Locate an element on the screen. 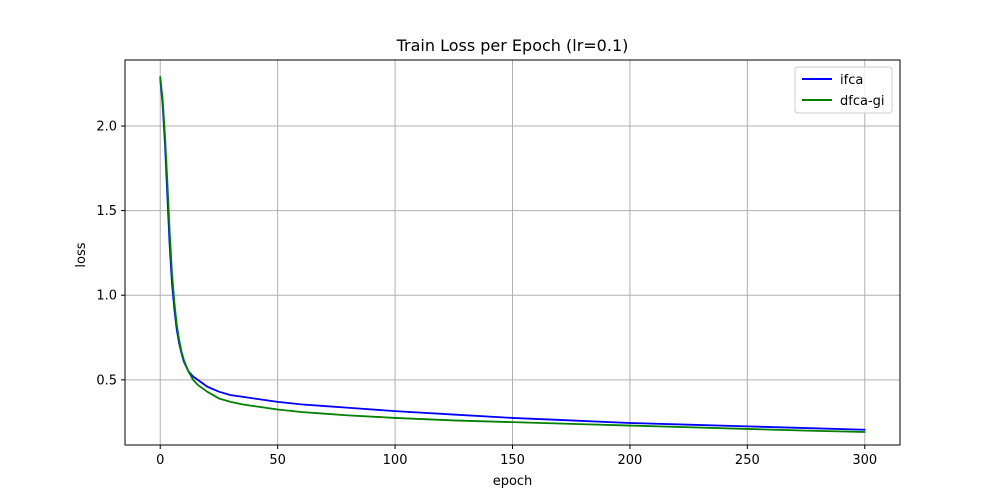  x-tick-label: 250 is located at coordinates (747, 460).